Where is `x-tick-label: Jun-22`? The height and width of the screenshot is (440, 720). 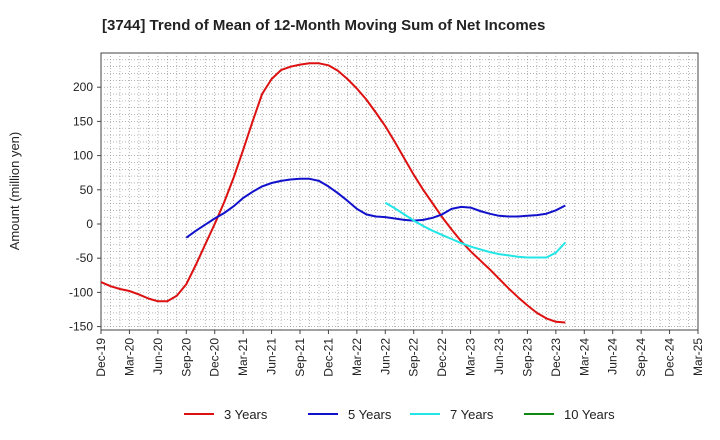
x-tick-label: Jun-22 is located at coordinates (385, 356).